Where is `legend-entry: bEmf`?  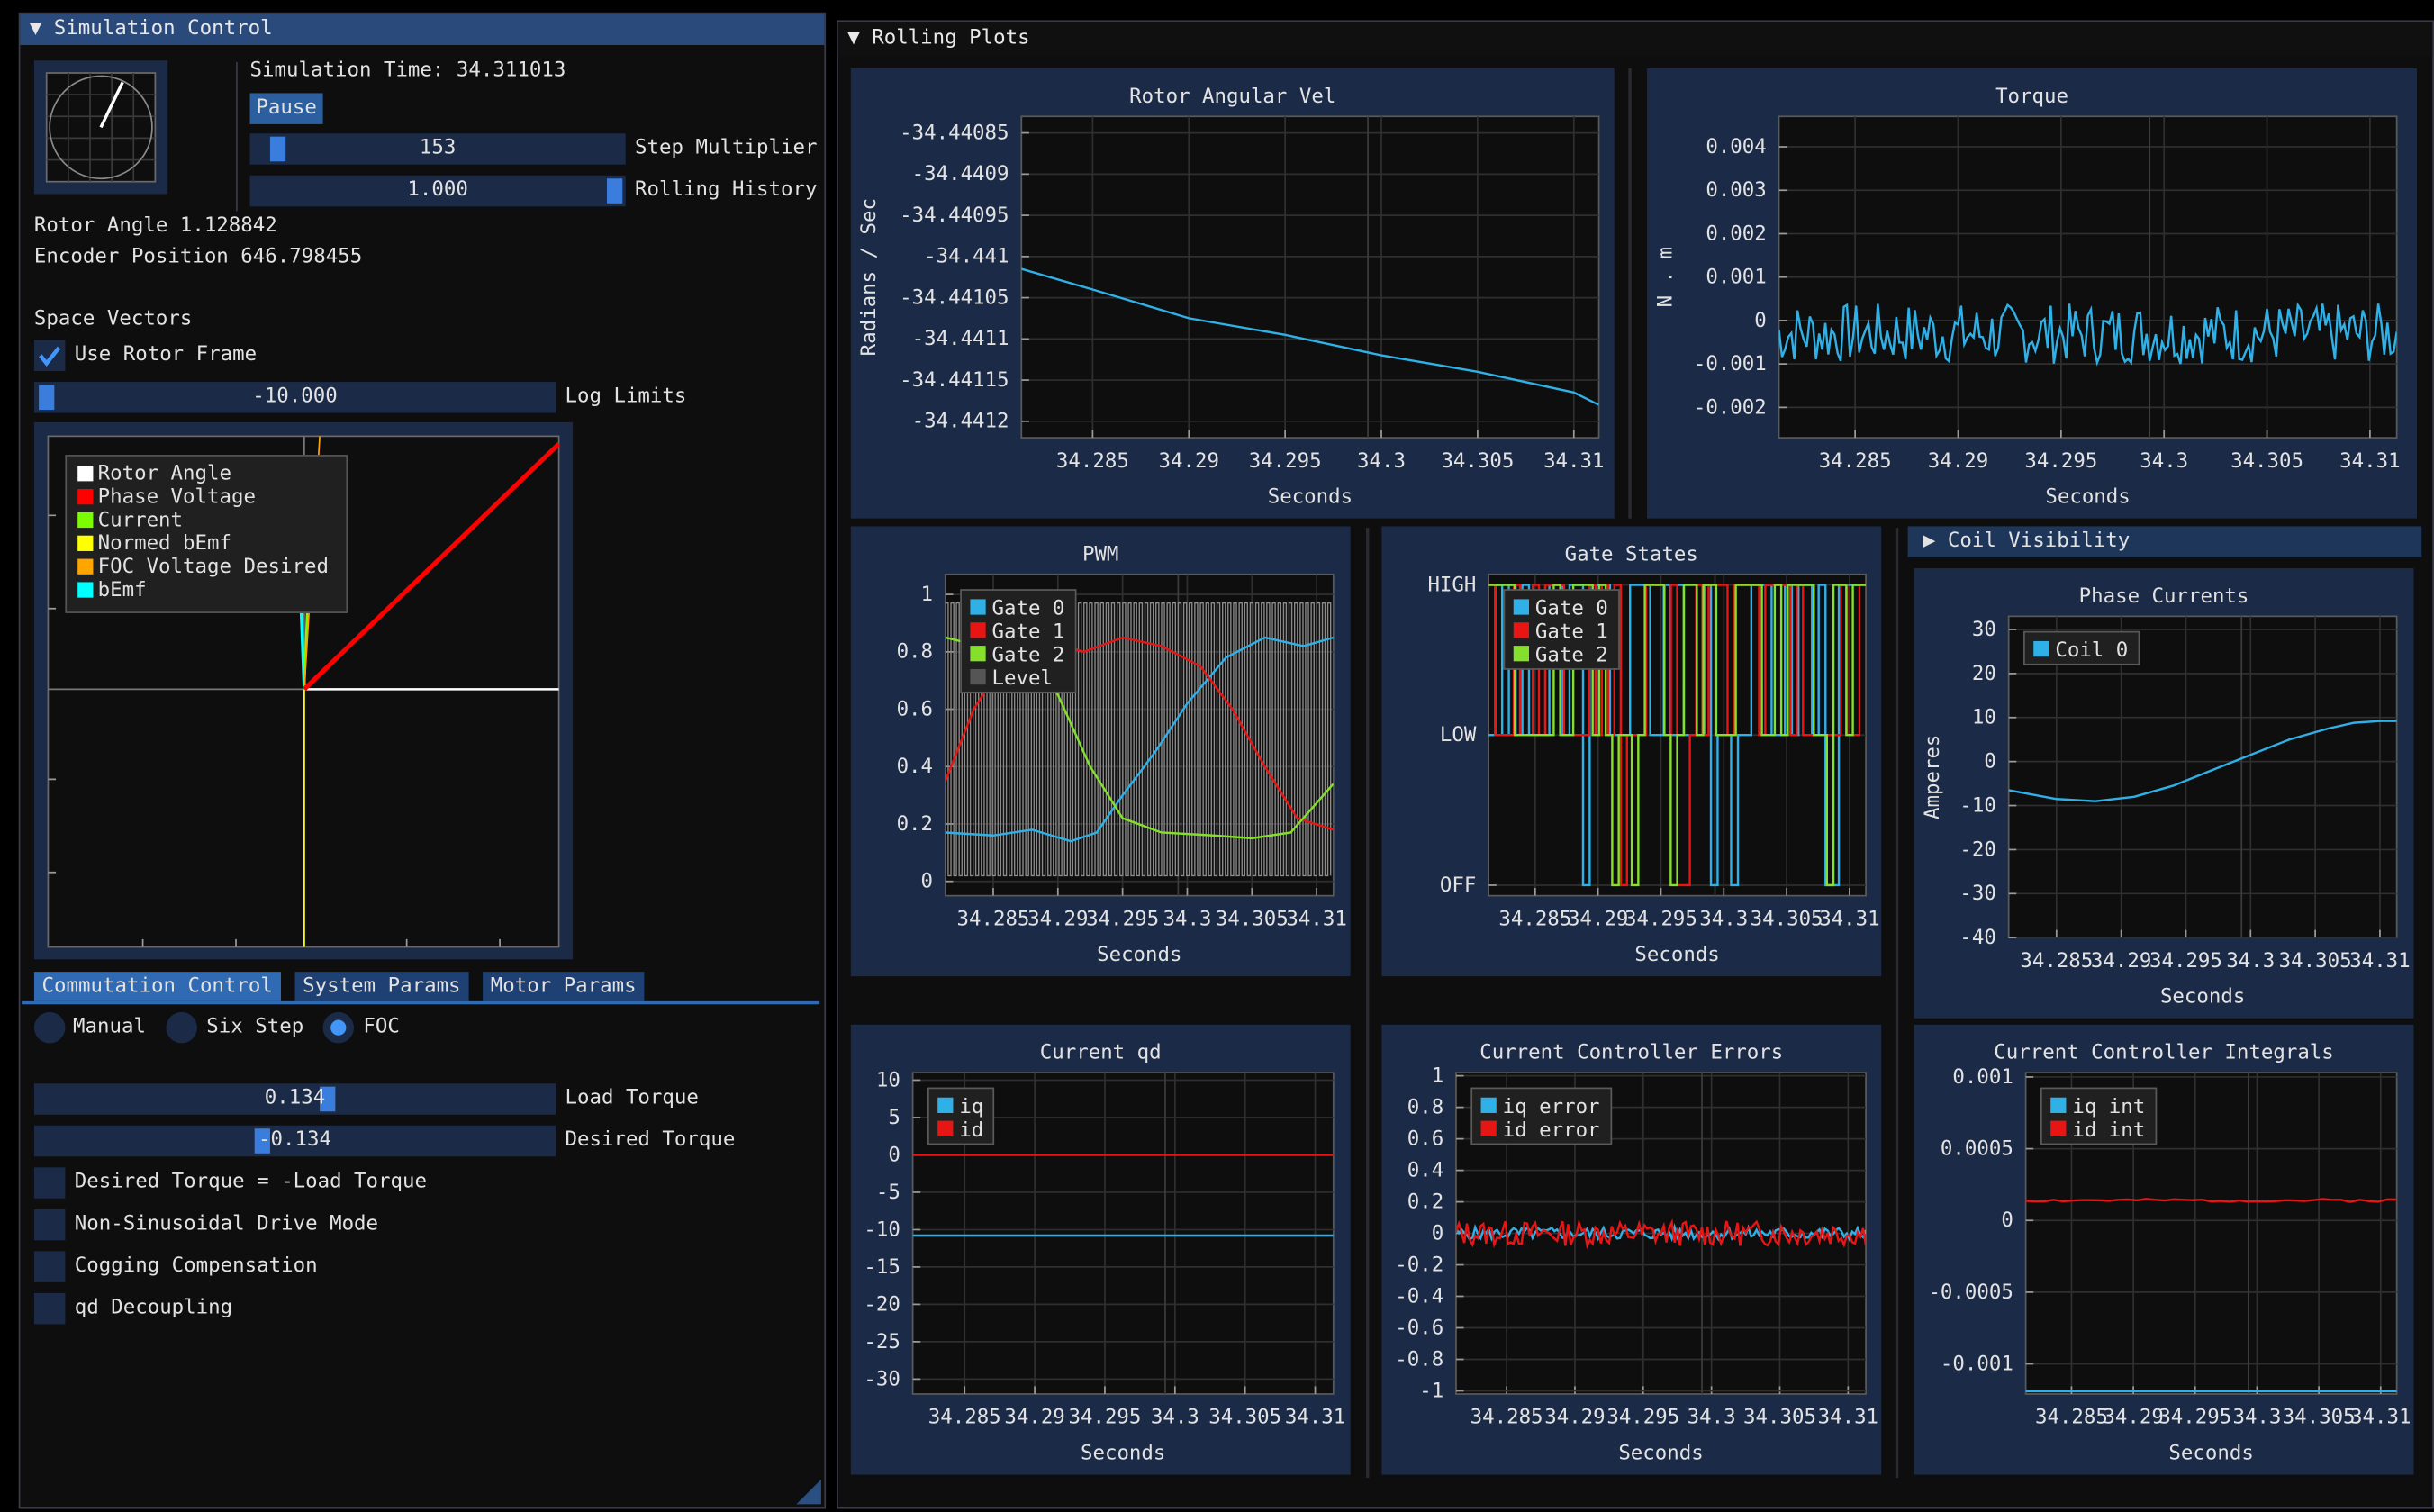 legend-entry: bEmf is located at coordinates (203, 590).